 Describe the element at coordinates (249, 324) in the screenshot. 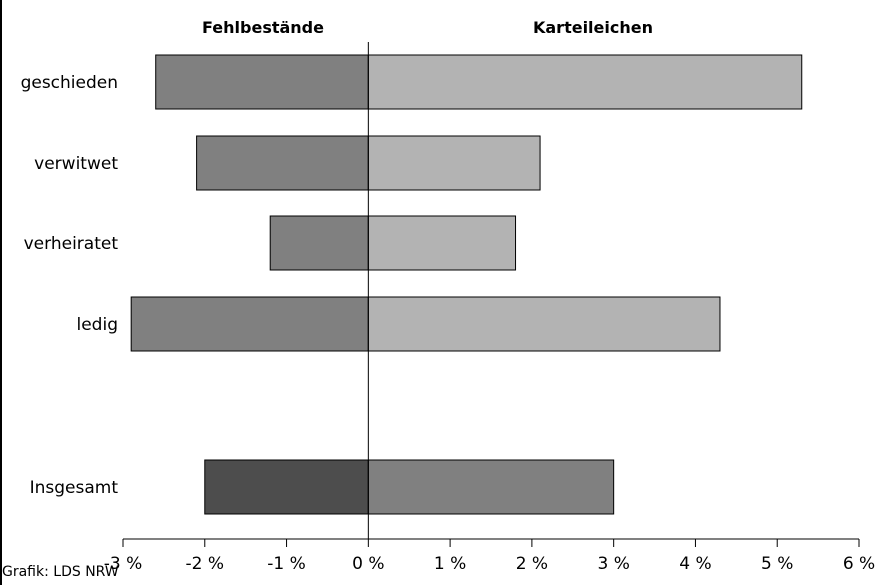

I see `bar-fehlbestaende-ledig` at that location.